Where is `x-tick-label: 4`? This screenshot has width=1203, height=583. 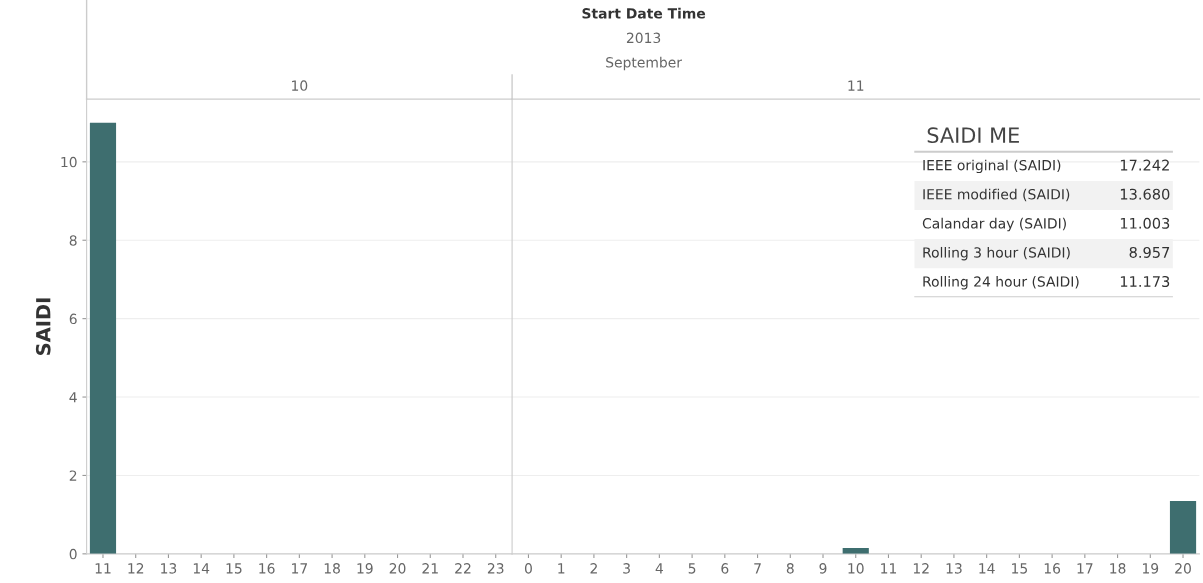 x-tick-label: 4 is located at coordinates (659, 568).